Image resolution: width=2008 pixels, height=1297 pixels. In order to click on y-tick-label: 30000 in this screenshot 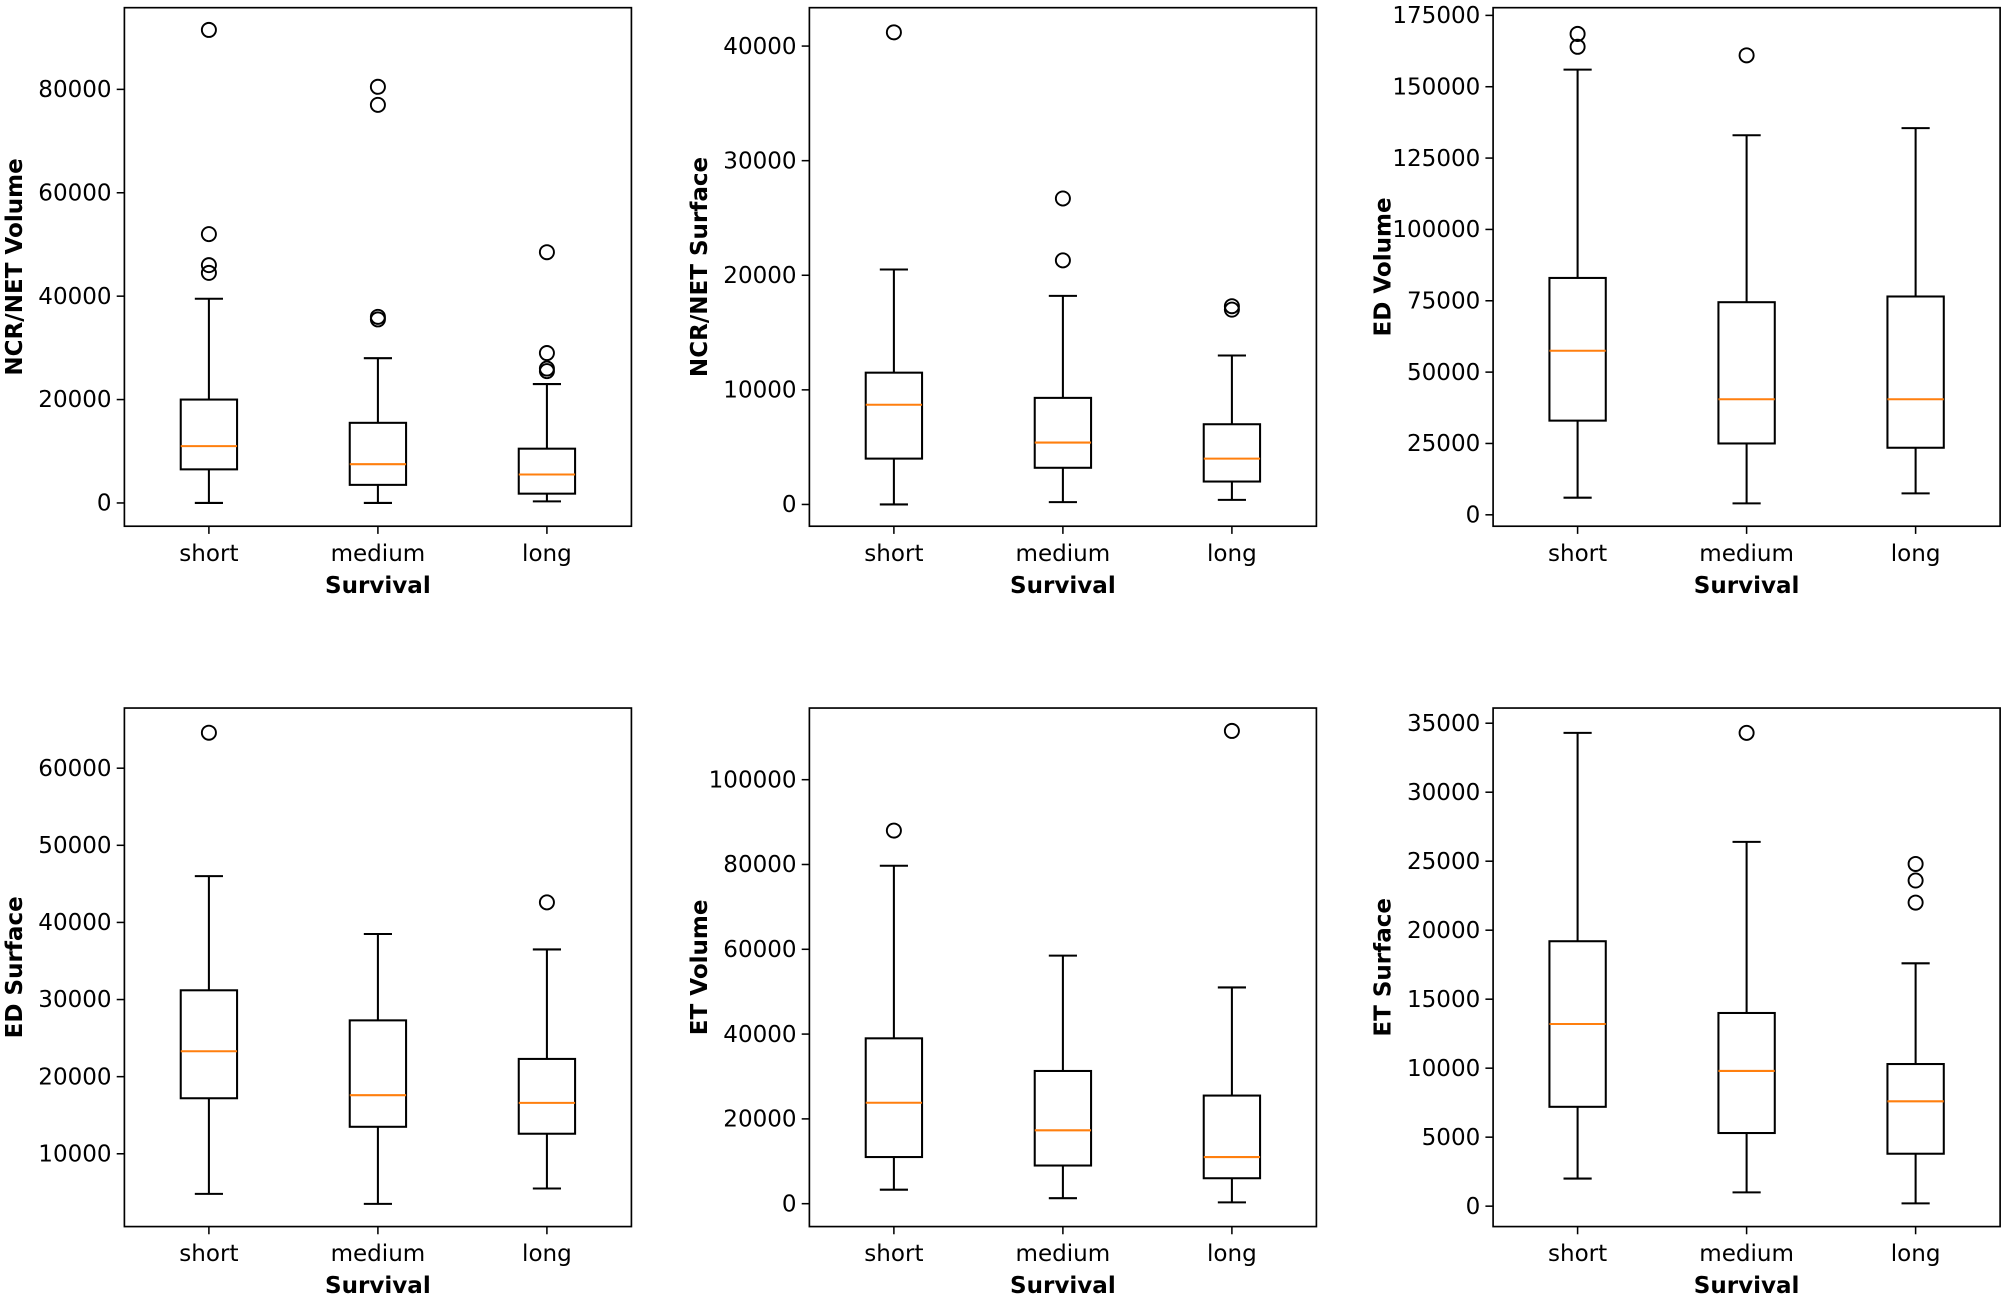, I will do `click(759, 161)`.